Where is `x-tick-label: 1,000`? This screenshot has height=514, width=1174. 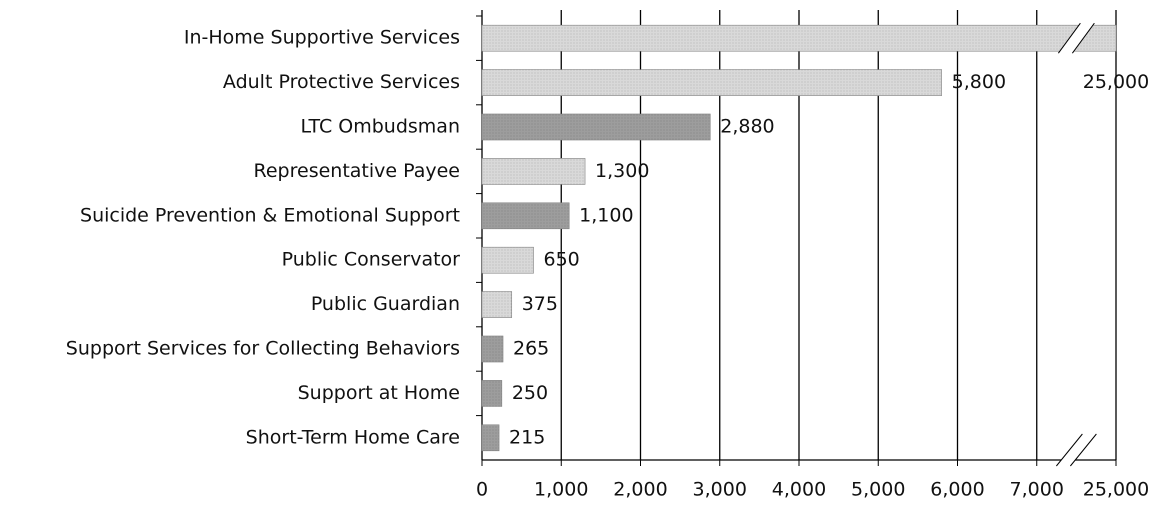
x-tick-label: 1,000 is located at coordinates (561, 490).